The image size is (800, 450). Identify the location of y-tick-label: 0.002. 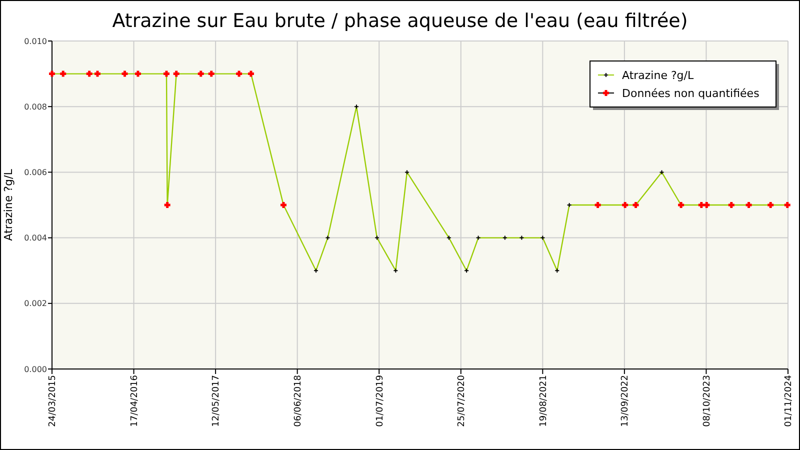
(35, 303).